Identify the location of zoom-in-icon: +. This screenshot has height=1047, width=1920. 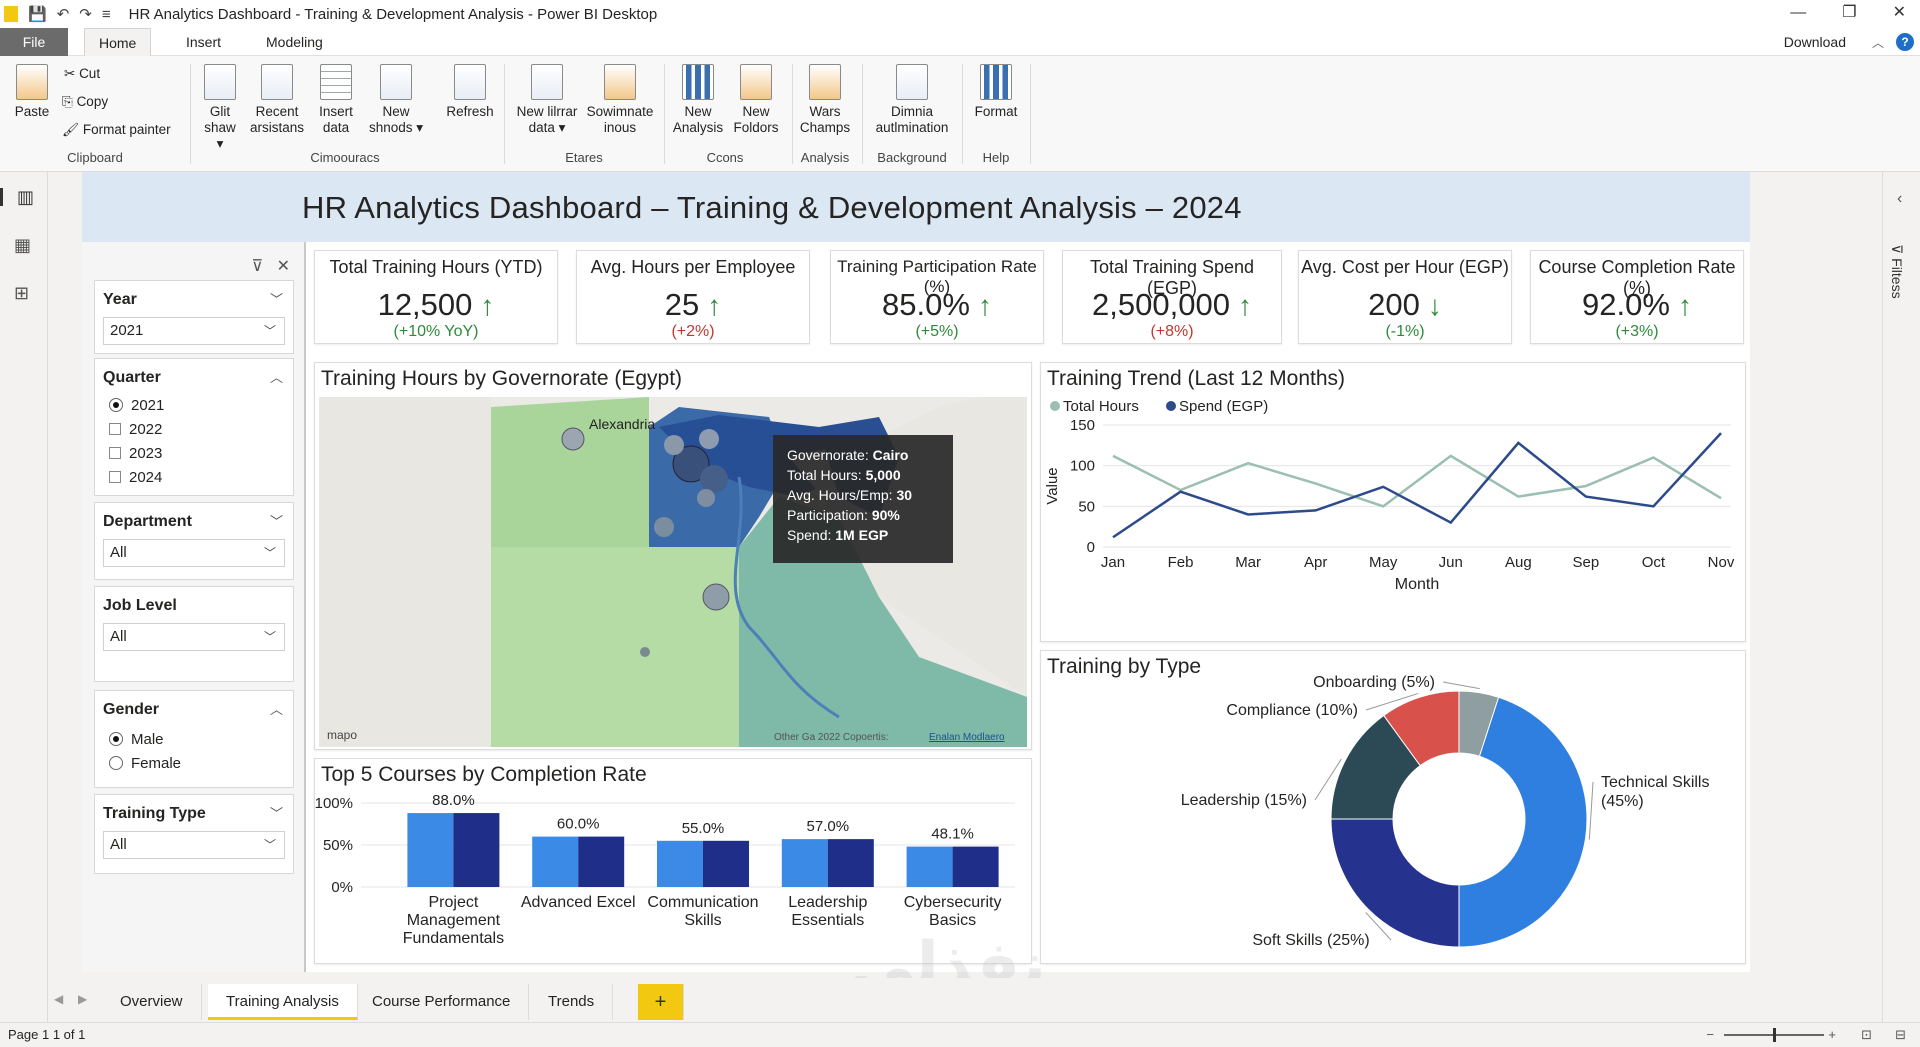
(1832, 1034).